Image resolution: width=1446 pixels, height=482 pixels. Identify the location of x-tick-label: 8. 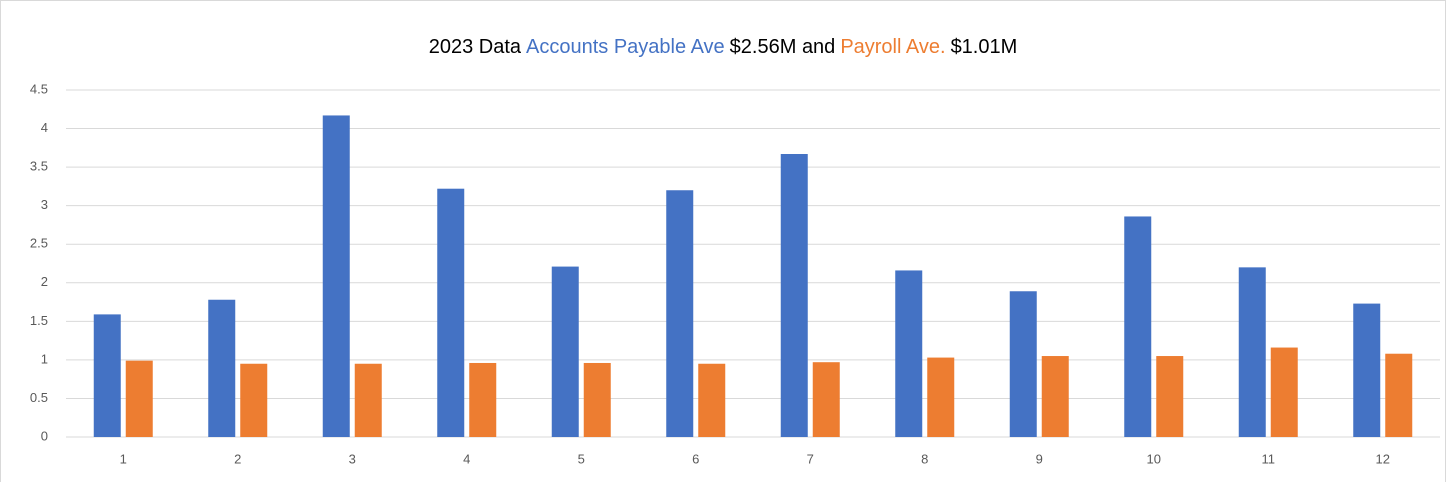
(924, 458).